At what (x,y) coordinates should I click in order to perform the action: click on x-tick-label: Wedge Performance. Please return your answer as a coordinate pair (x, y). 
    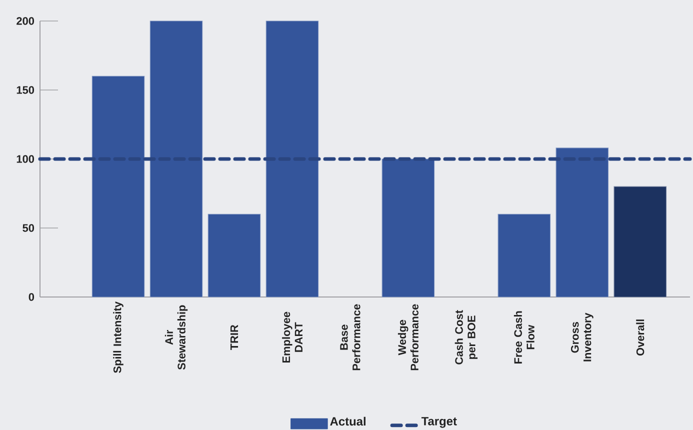
    Looking at the image, I should click on (408, 337).